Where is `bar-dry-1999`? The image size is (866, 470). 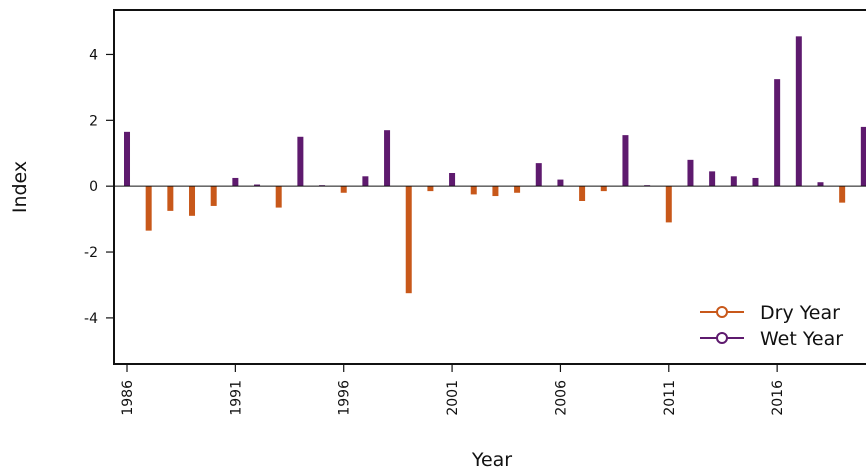 bar-dry-1999 is located at coordinates (408, 240).